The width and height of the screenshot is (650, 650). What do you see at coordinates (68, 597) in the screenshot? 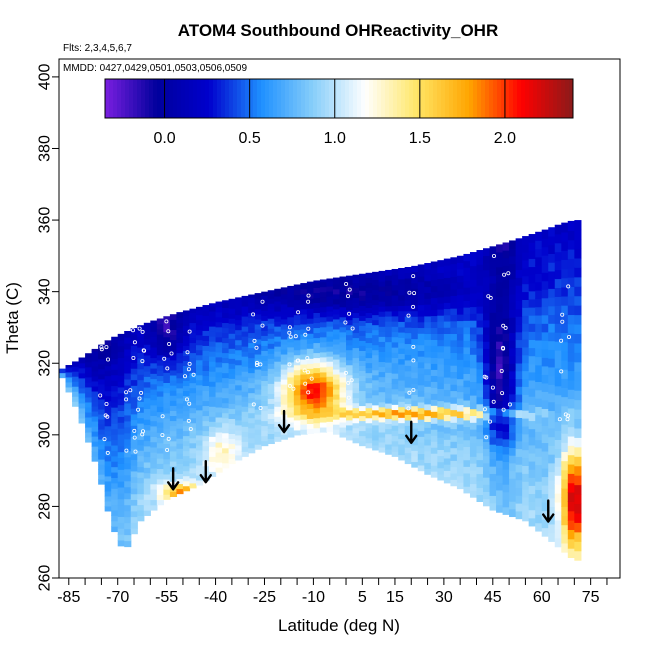
I see `x-tick-label: -85` at bounding box center [68, 597].